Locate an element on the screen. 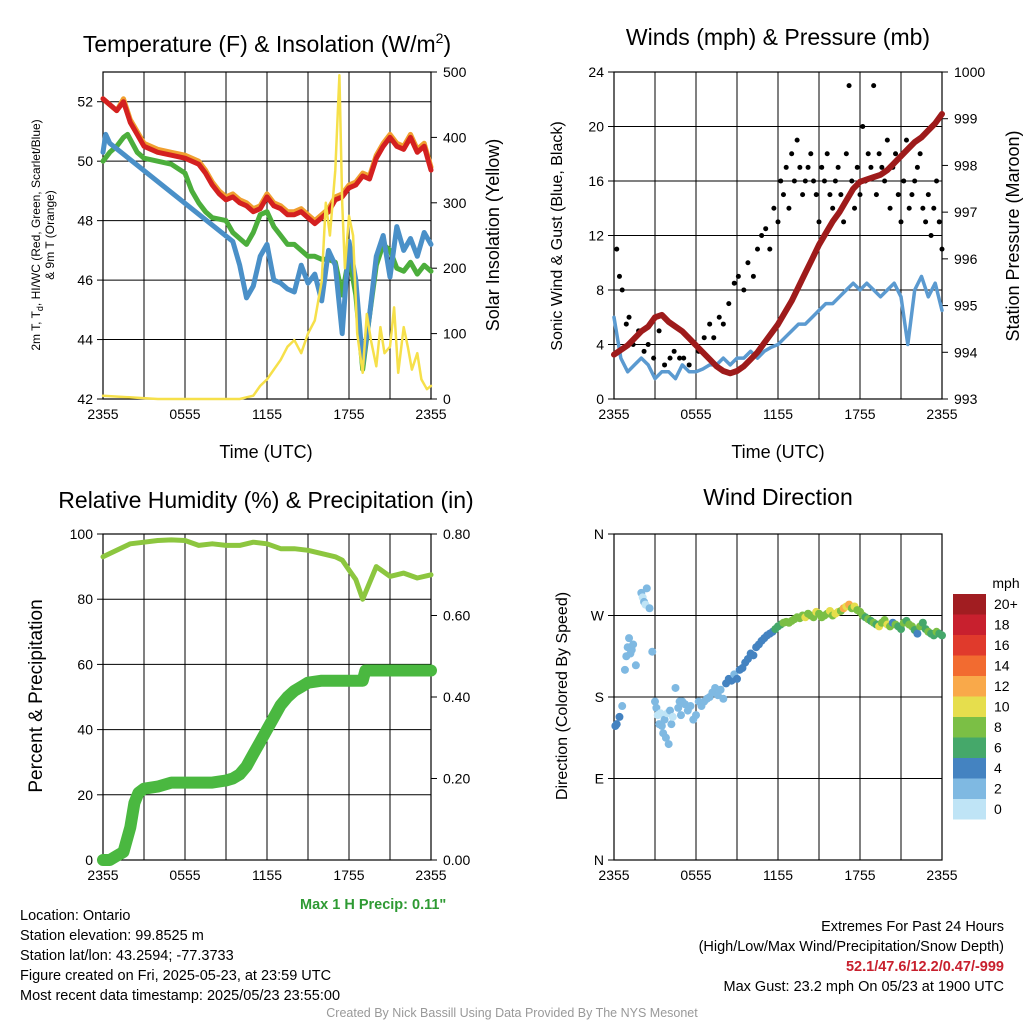 Image resolution: width=1024 pixels, height=1024 pixels. wind-y2-tick-label: 996 is located at coordinates (966, 259).